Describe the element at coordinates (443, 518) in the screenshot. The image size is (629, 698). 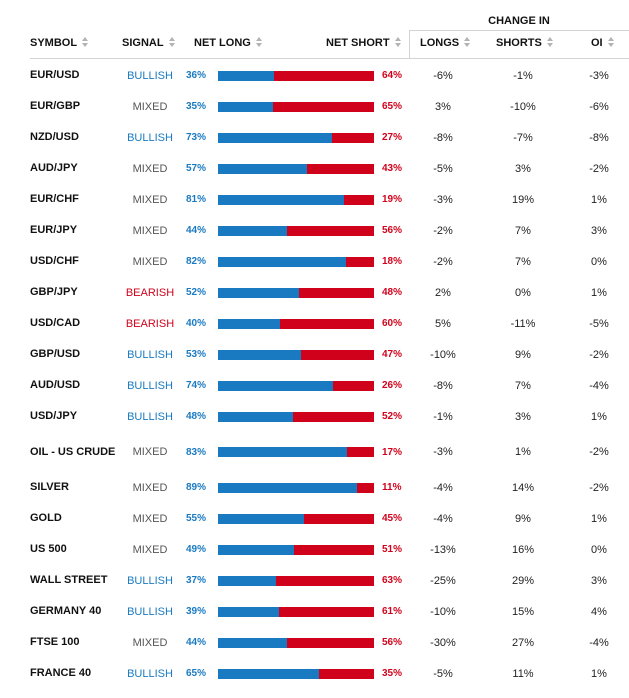
I see `longs-change-cell: -4%` at that location.